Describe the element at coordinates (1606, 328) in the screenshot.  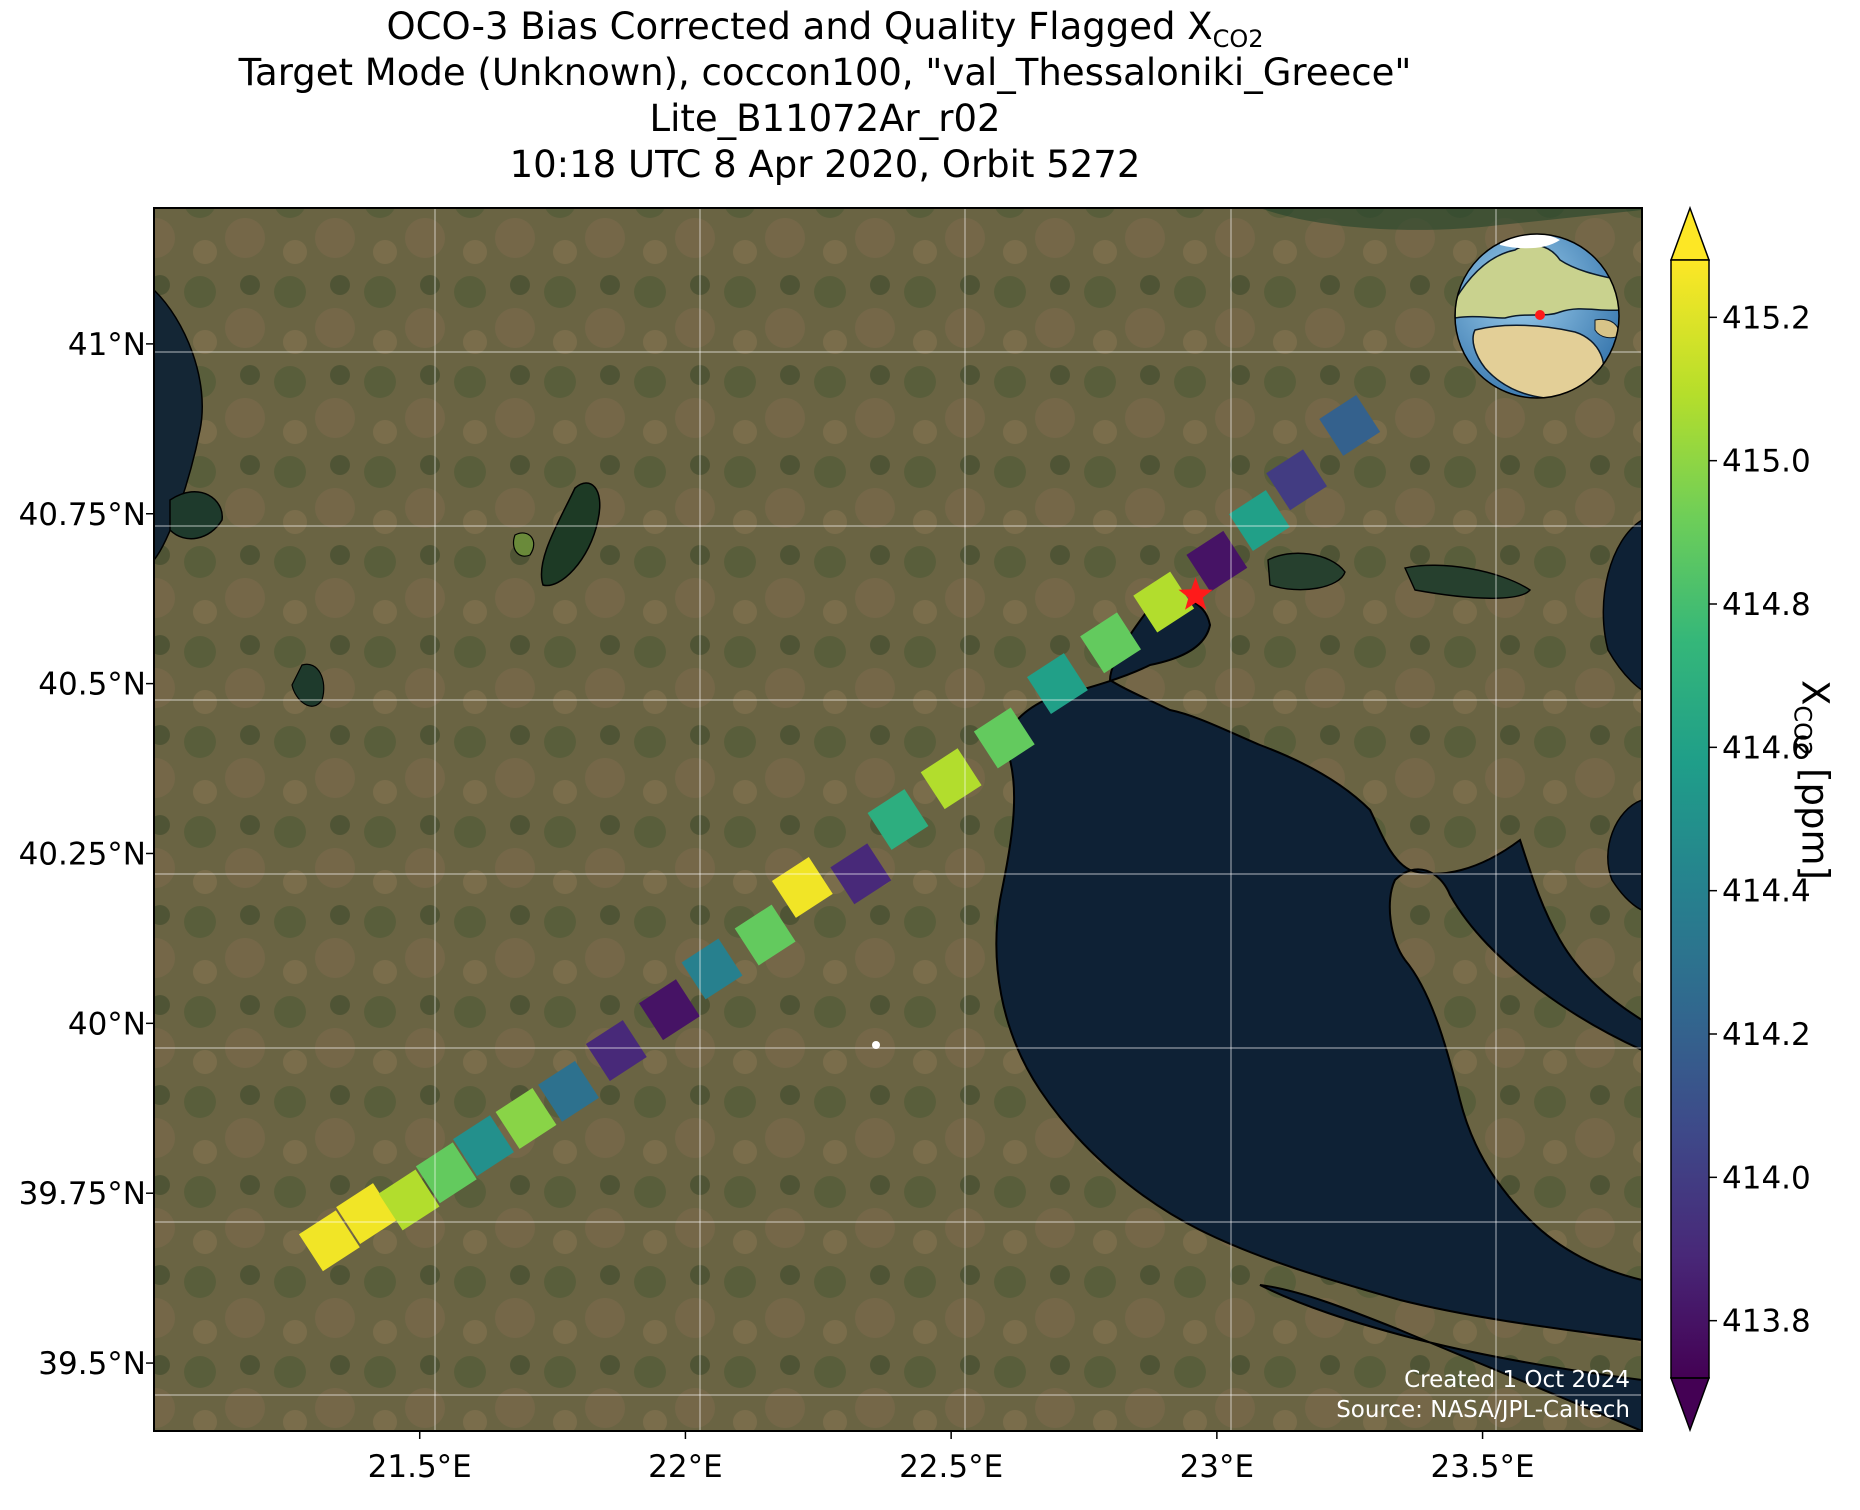
I see `globe-arabia` at that location.